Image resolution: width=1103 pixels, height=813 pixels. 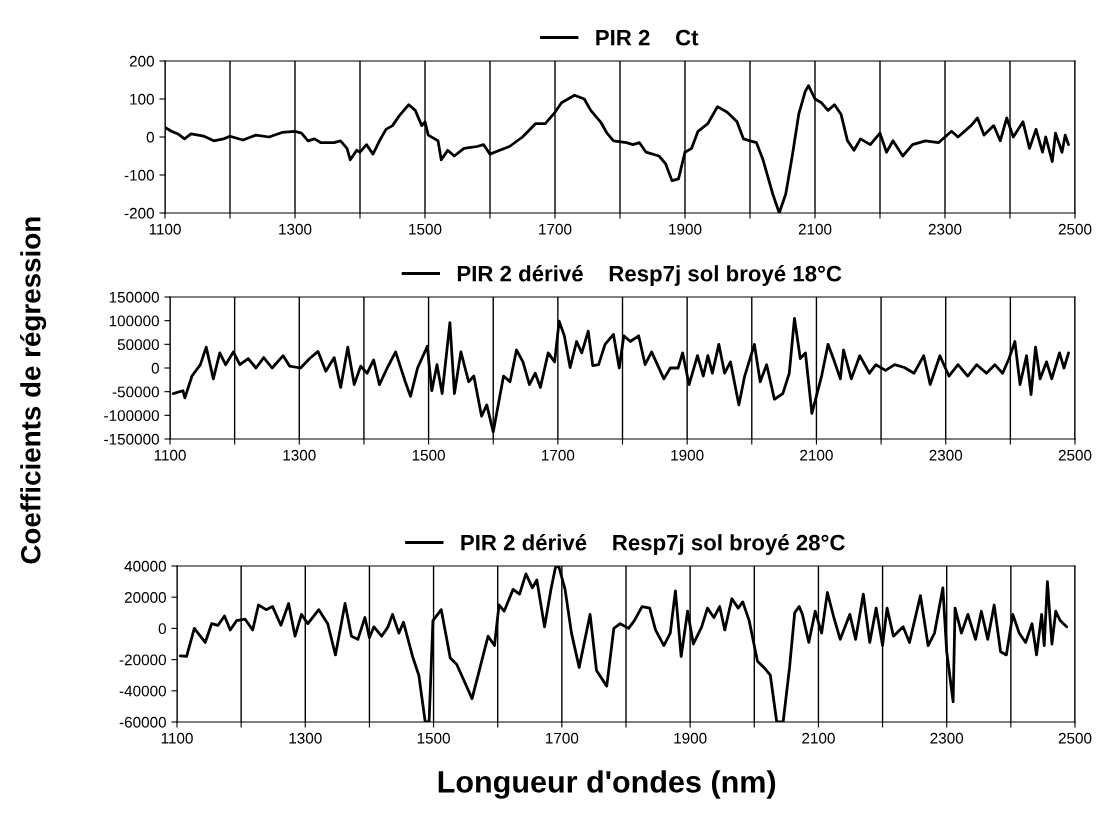 What do you see at coordinates (653, 544) in the screenshot?
I see `legend-label: PIR 2 dérivé Resp7j sol broyé 28°C` at bounding box center [653, 544].